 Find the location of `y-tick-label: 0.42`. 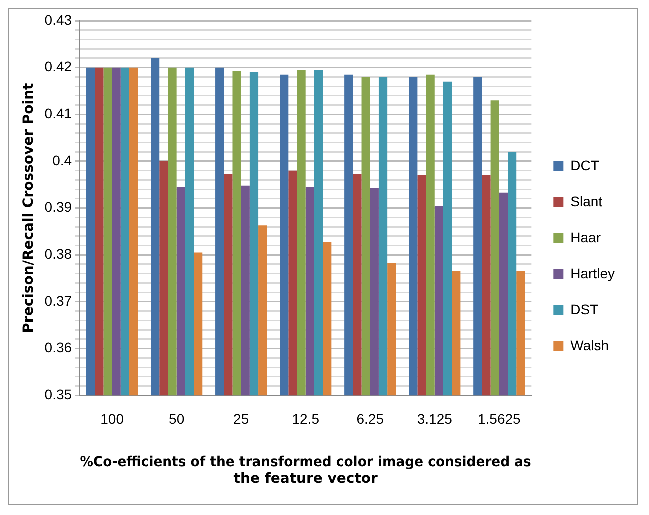

y-tick-label: 0.42 is located at coordinates (58, 66).